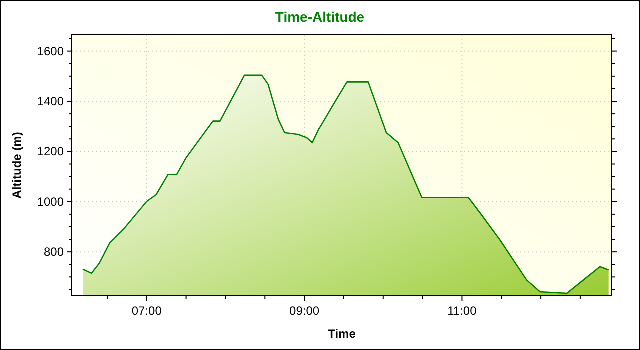 The image size is (640, 350). I want to click on y-tick-label: 1400, so click(50, 101).